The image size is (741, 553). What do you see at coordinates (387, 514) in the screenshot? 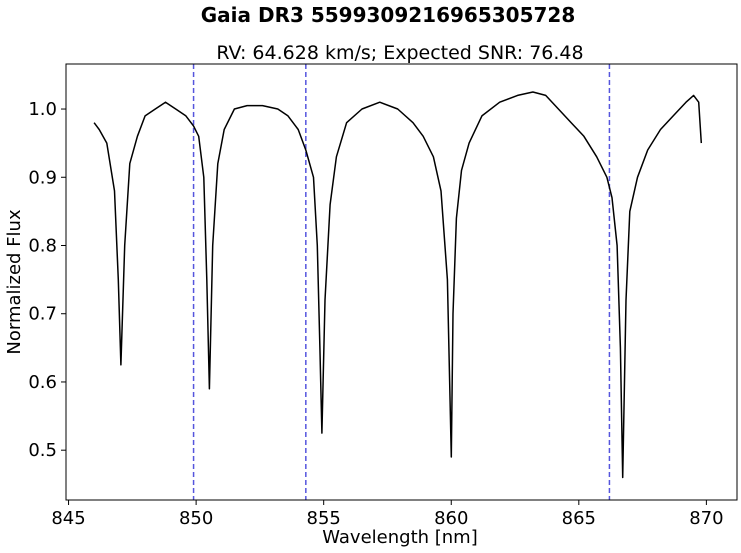
I see `x-axis-ticks: 845 850 855 860 865 870` at bounding box center [387, 514].